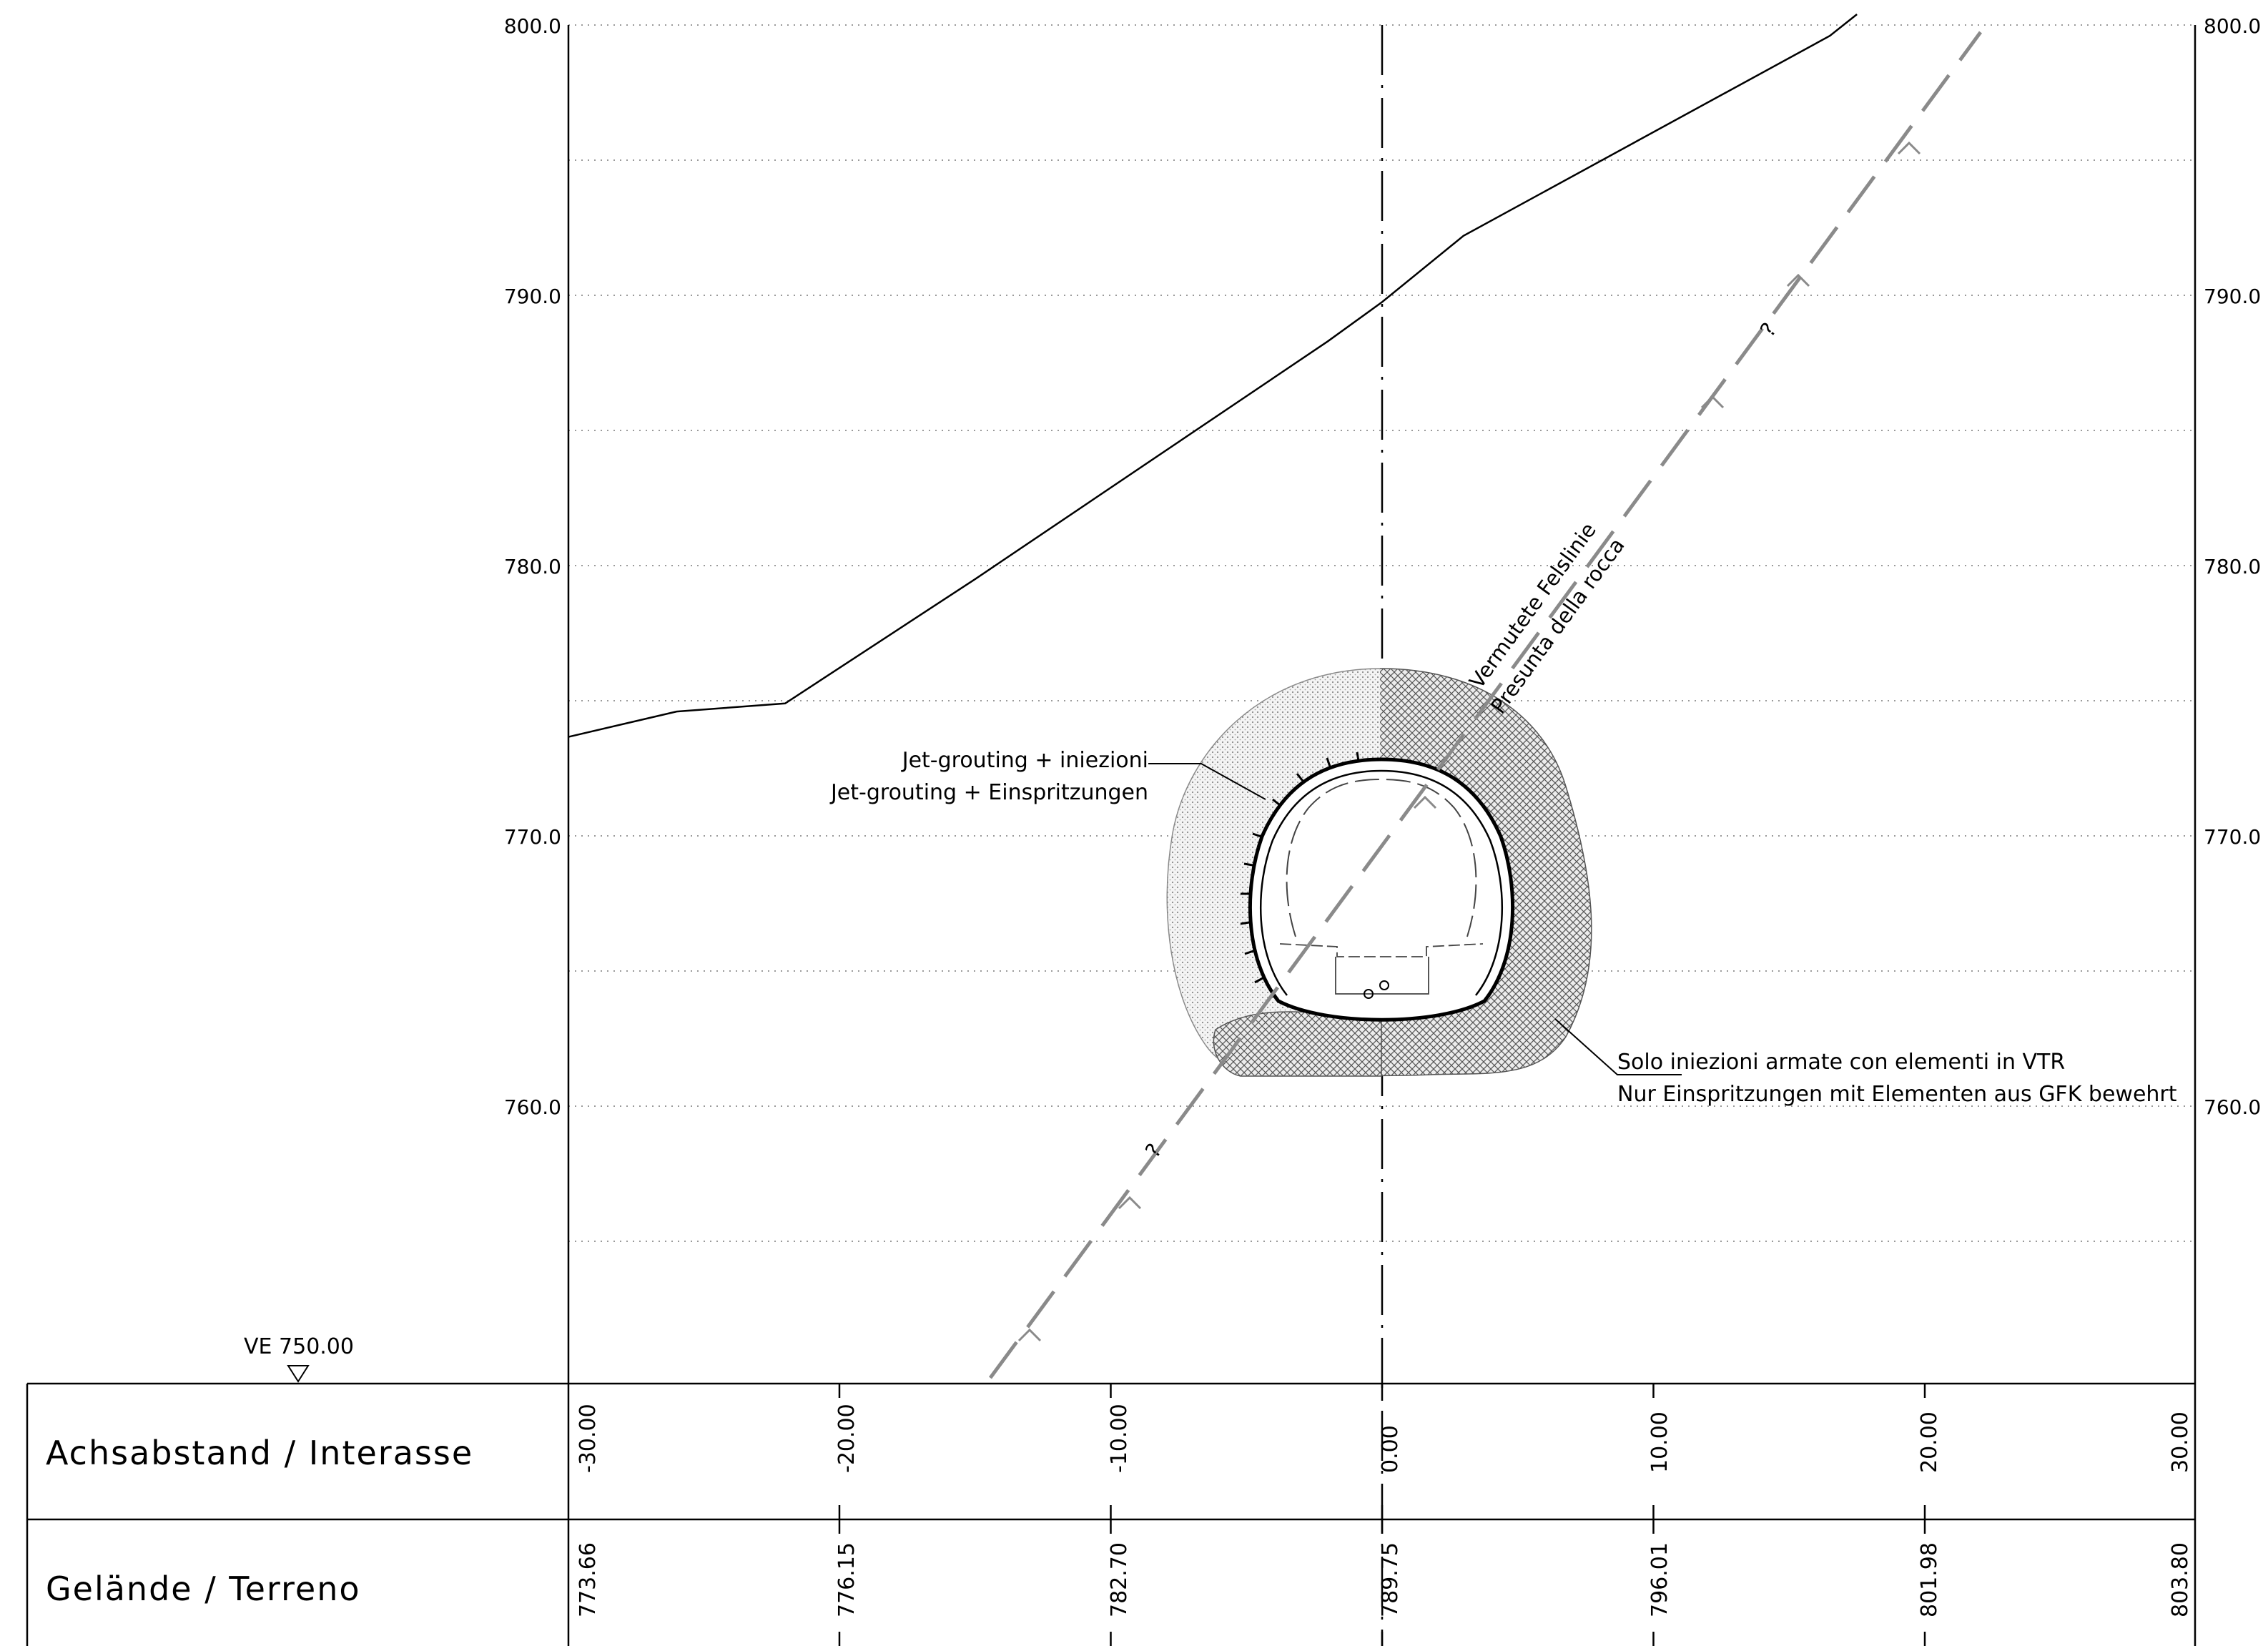 This screenshot has height=1646, width=2268. I want to click on injection-leader, so click(1618, 1046).